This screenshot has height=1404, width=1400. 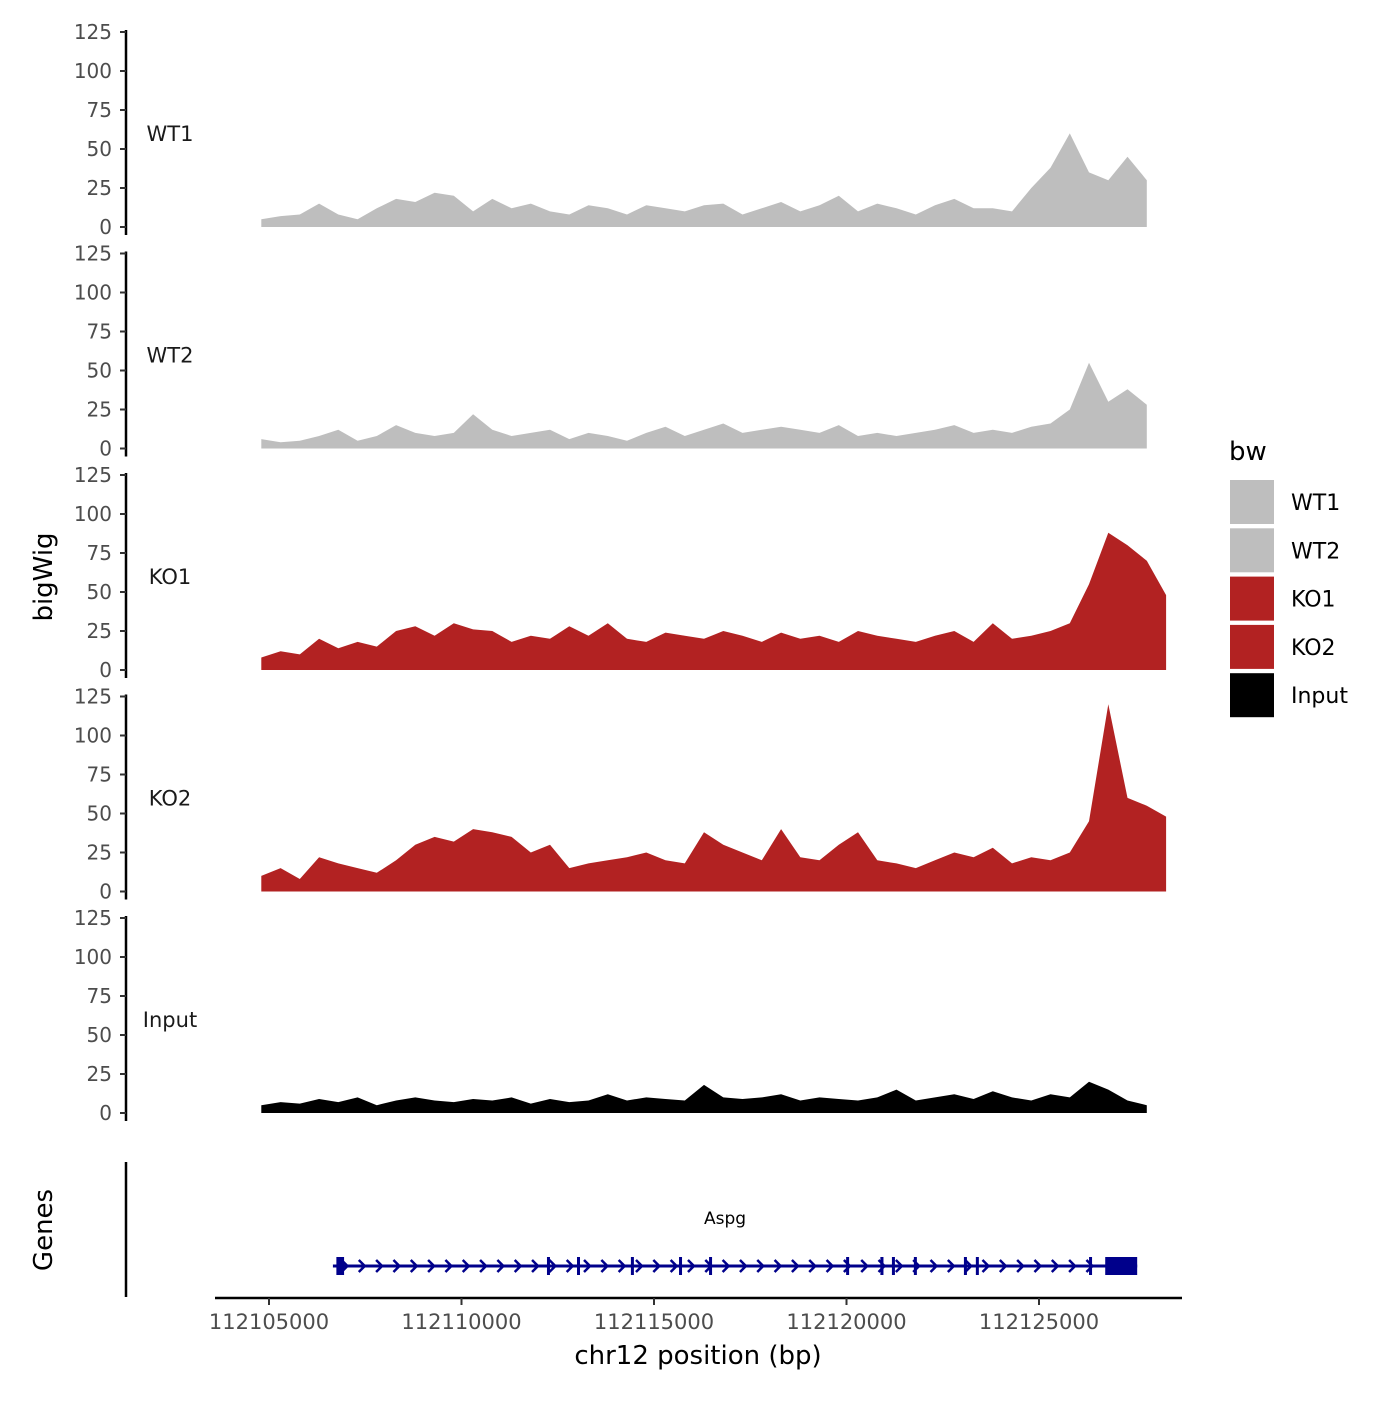 I want to click on legend-swatch-input, so click(x=1252, y=695).